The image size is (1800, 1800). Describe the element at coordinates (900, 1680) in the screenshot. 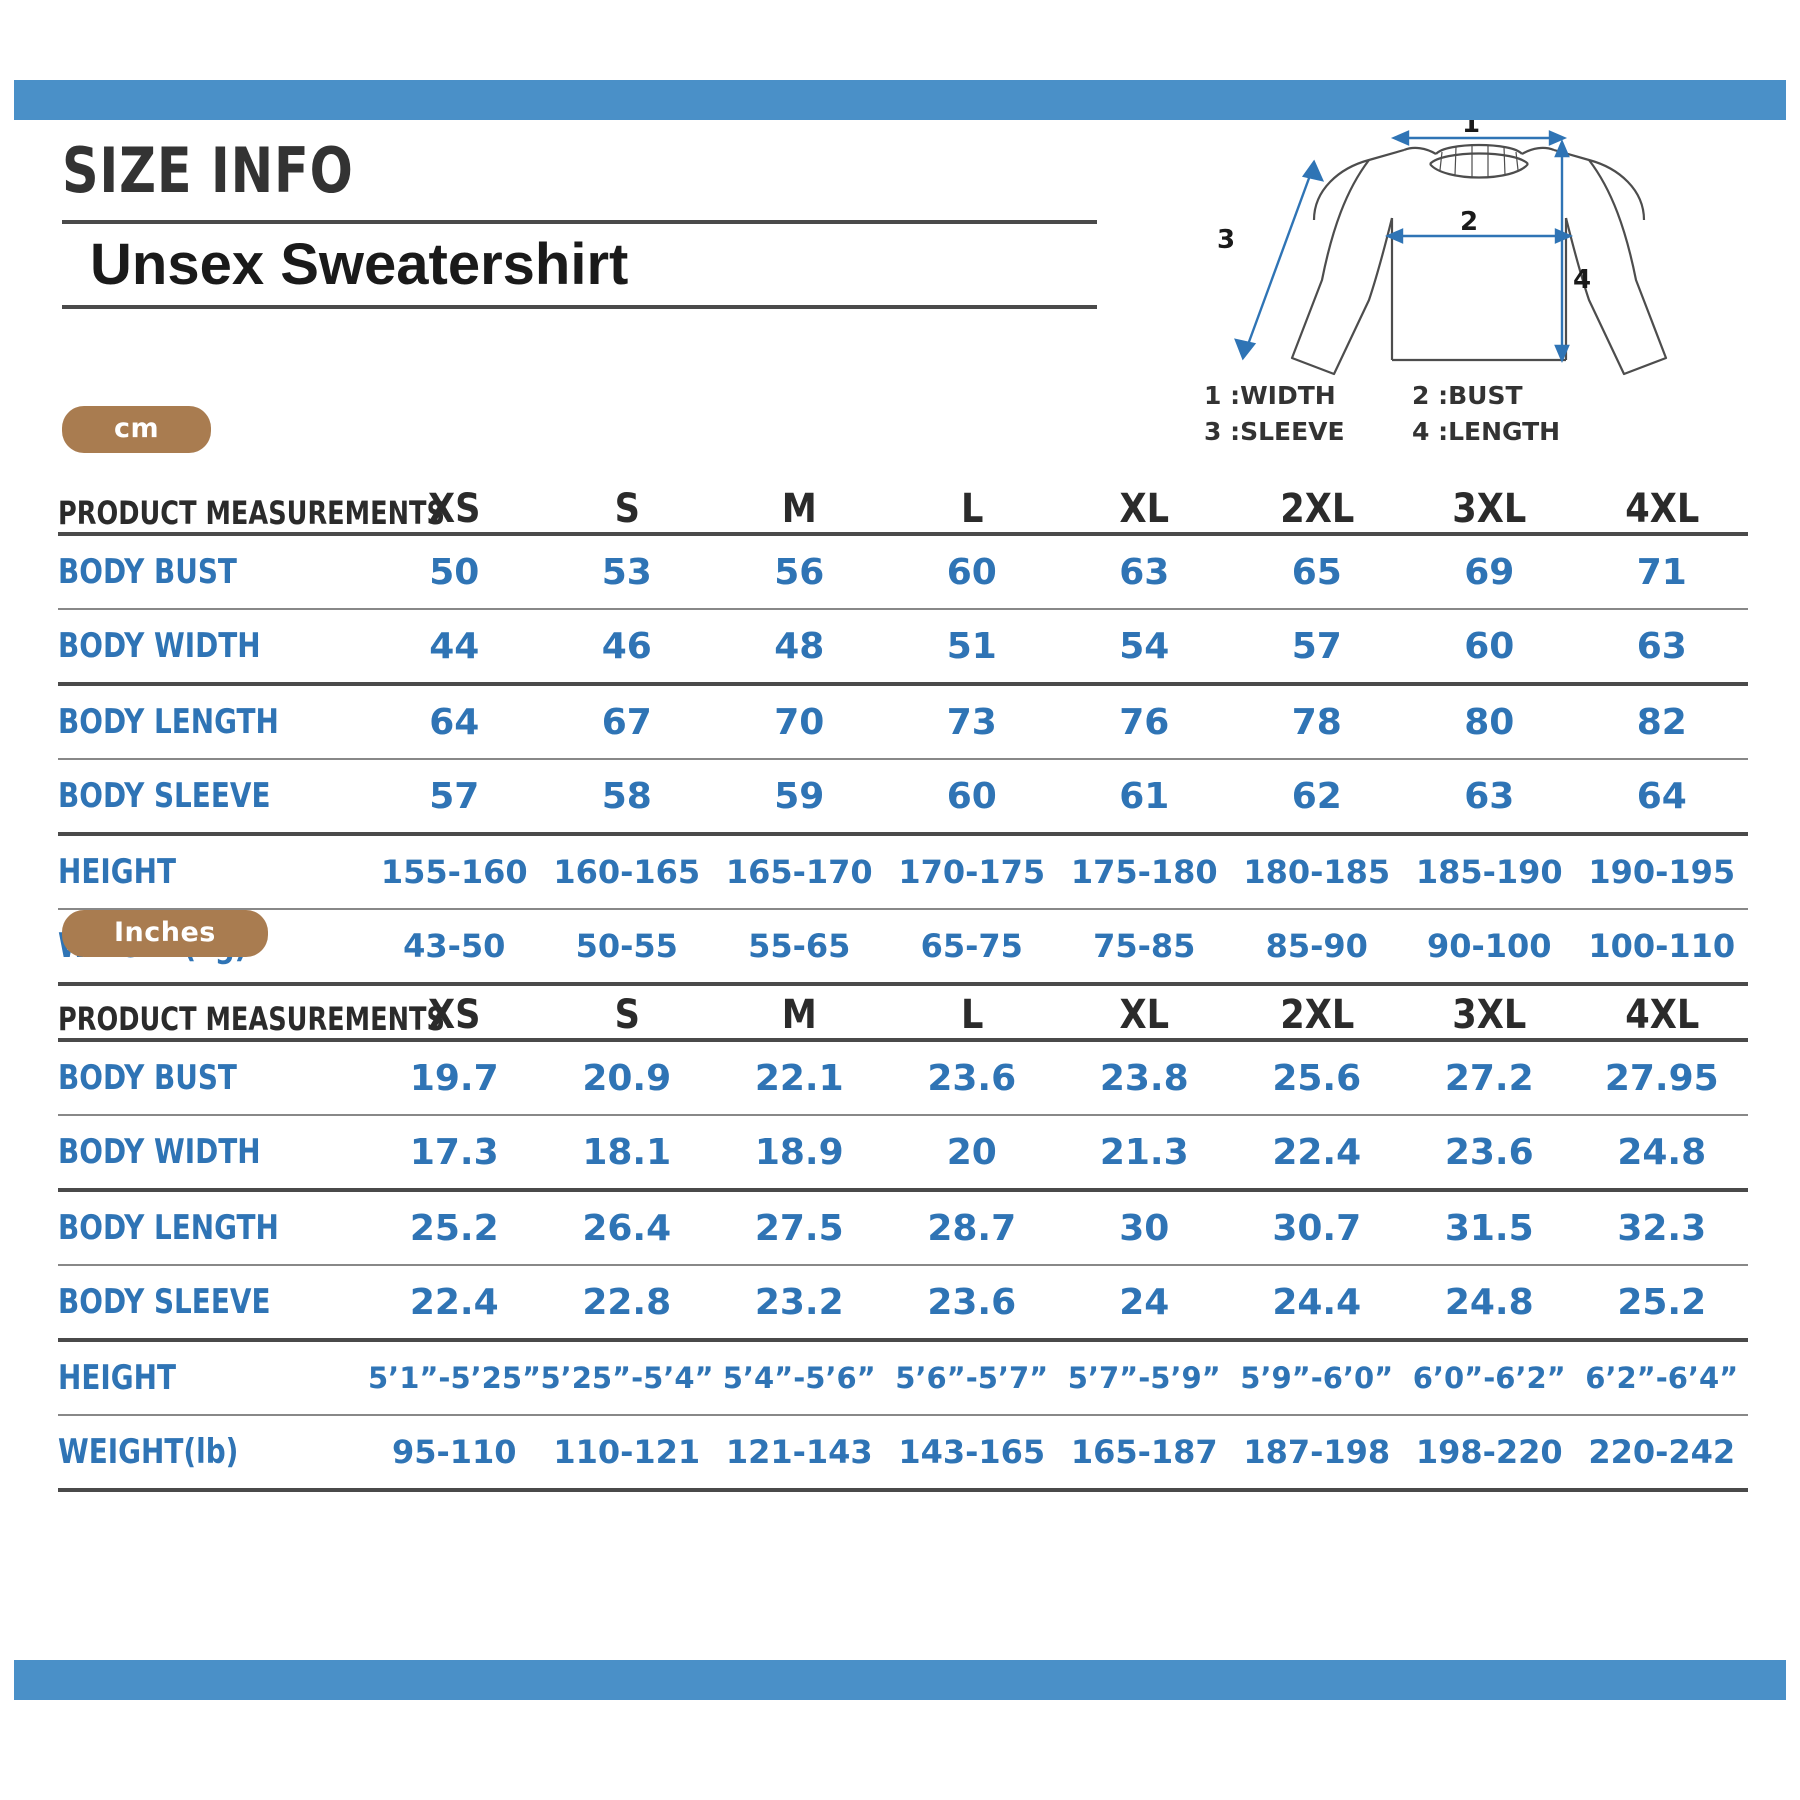

I see `bottom-blue-band` at that location.